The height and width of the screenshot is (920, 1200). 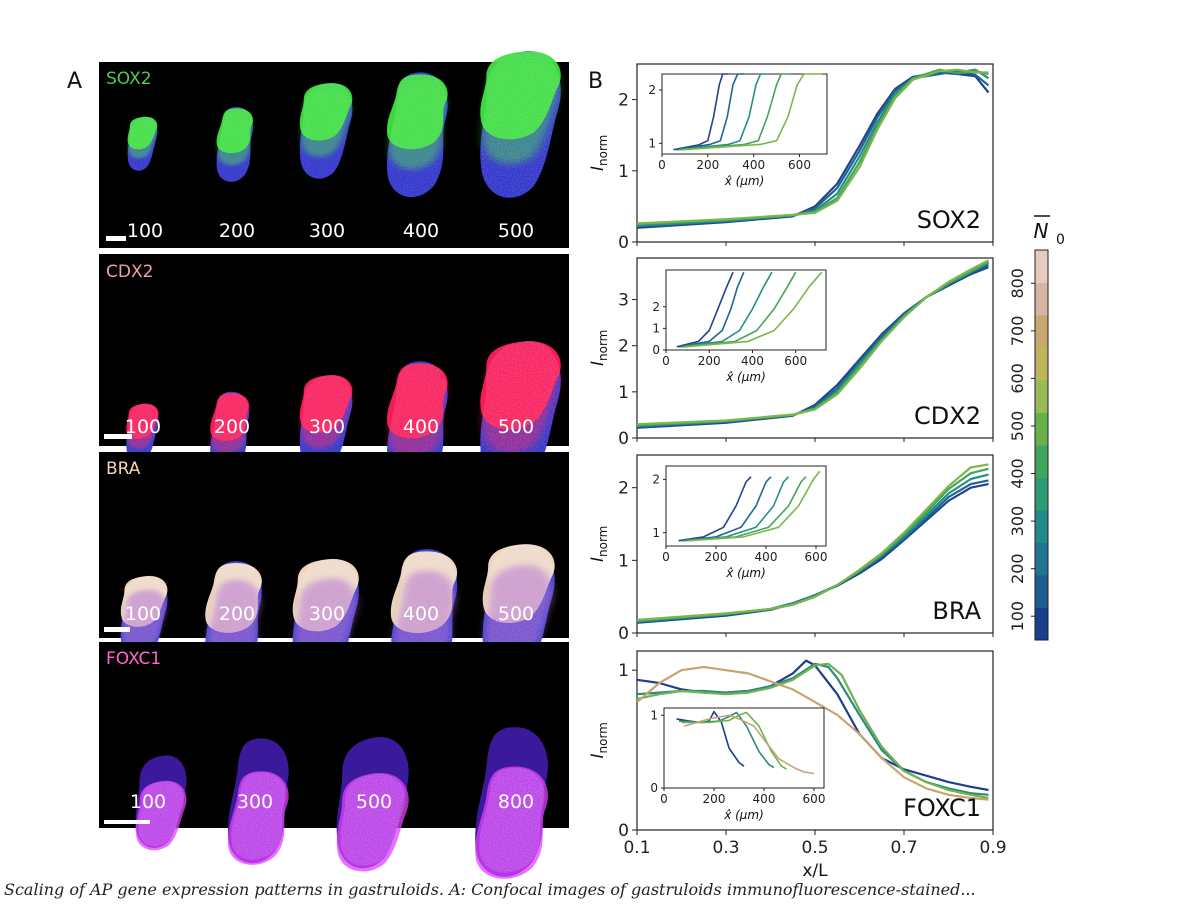 What do you see at coordinates (814, 848) in the screenshot?
I see `x-tick-label: 0.5` at bounding box center [814, 848].